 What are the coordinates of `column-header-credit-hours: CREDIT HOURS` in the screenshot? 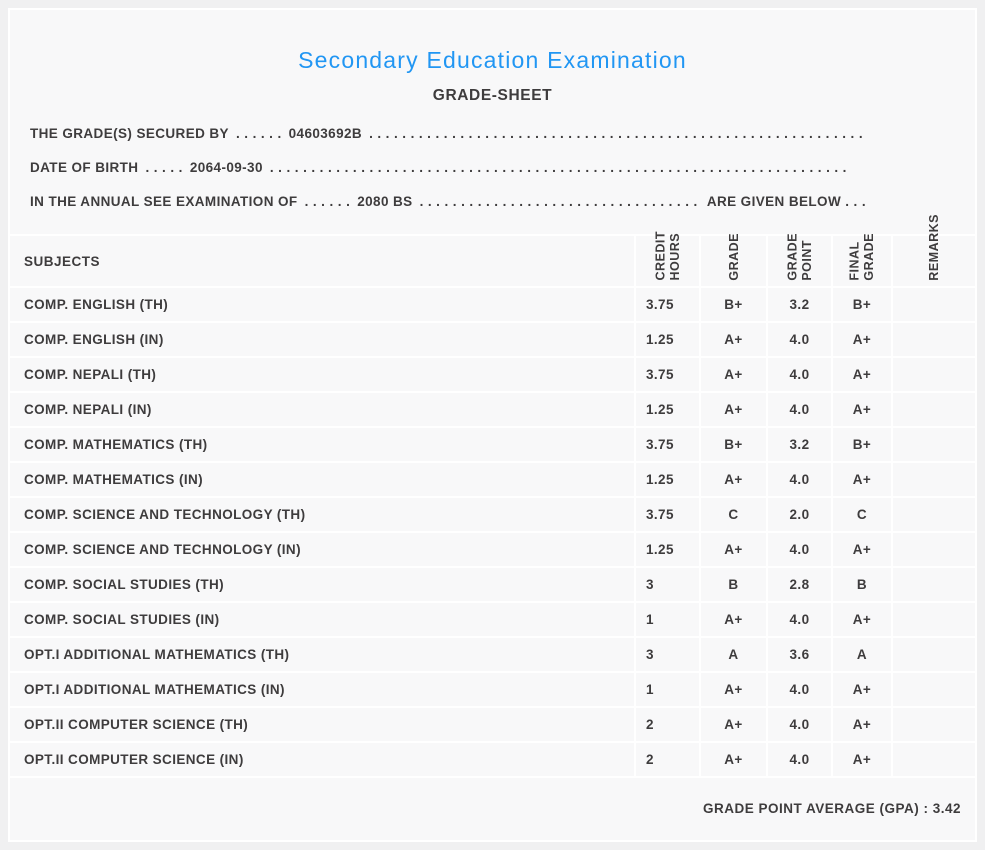 It's located at (666, 258).